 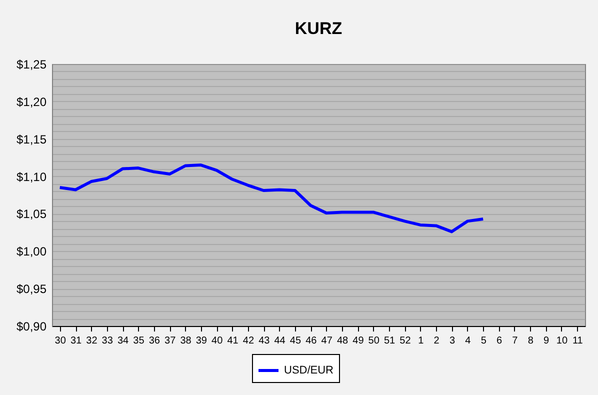 What do you see at coordinates (31, 214) in the screenshot?
I see `y-tick-label: $1,05` at bounding box center [31, 214].